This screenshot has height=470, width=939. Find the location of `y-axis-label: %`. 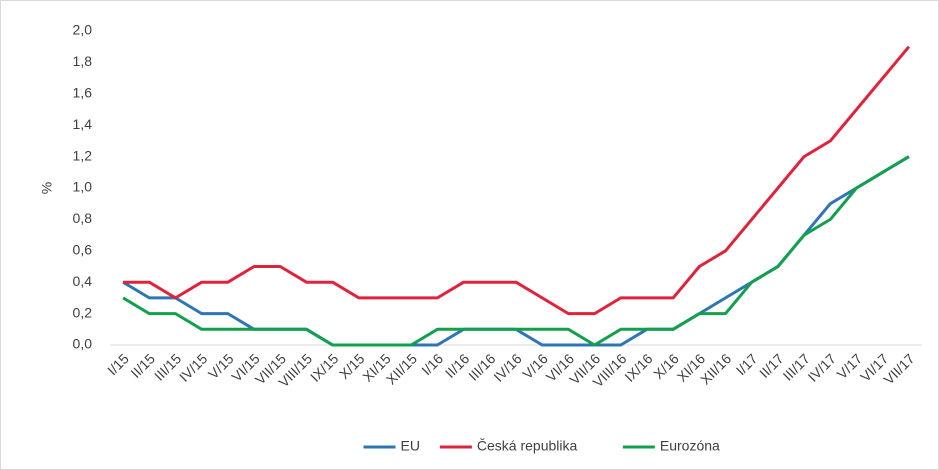

y-axis-label: % is located at coordinates (47, 188).